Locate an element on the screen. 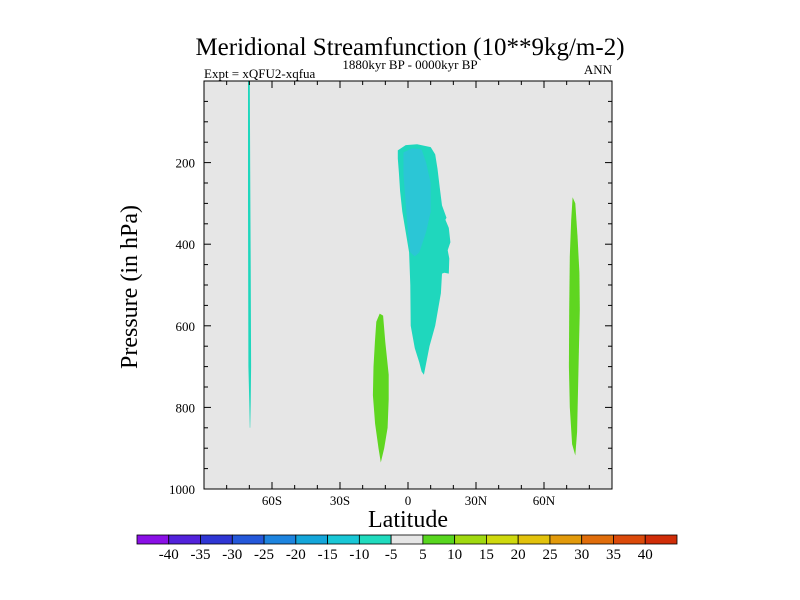 The width and height of the screenshot is (800, 600). colorbar-label: -40 is located at coordinates (169, 555).